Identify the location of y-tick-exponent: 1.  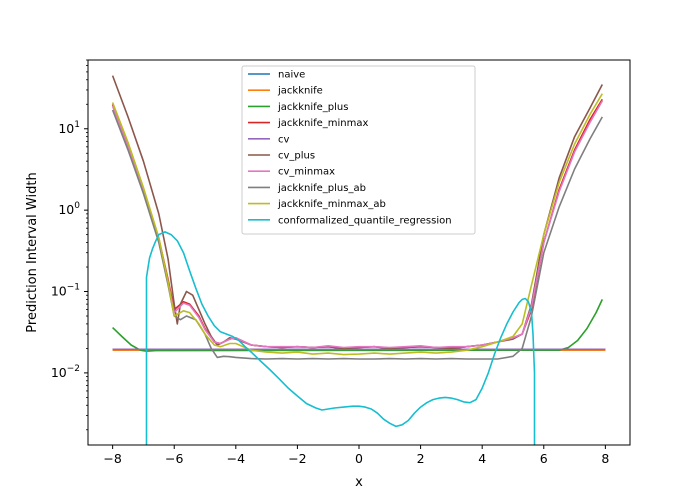
(77, 125).